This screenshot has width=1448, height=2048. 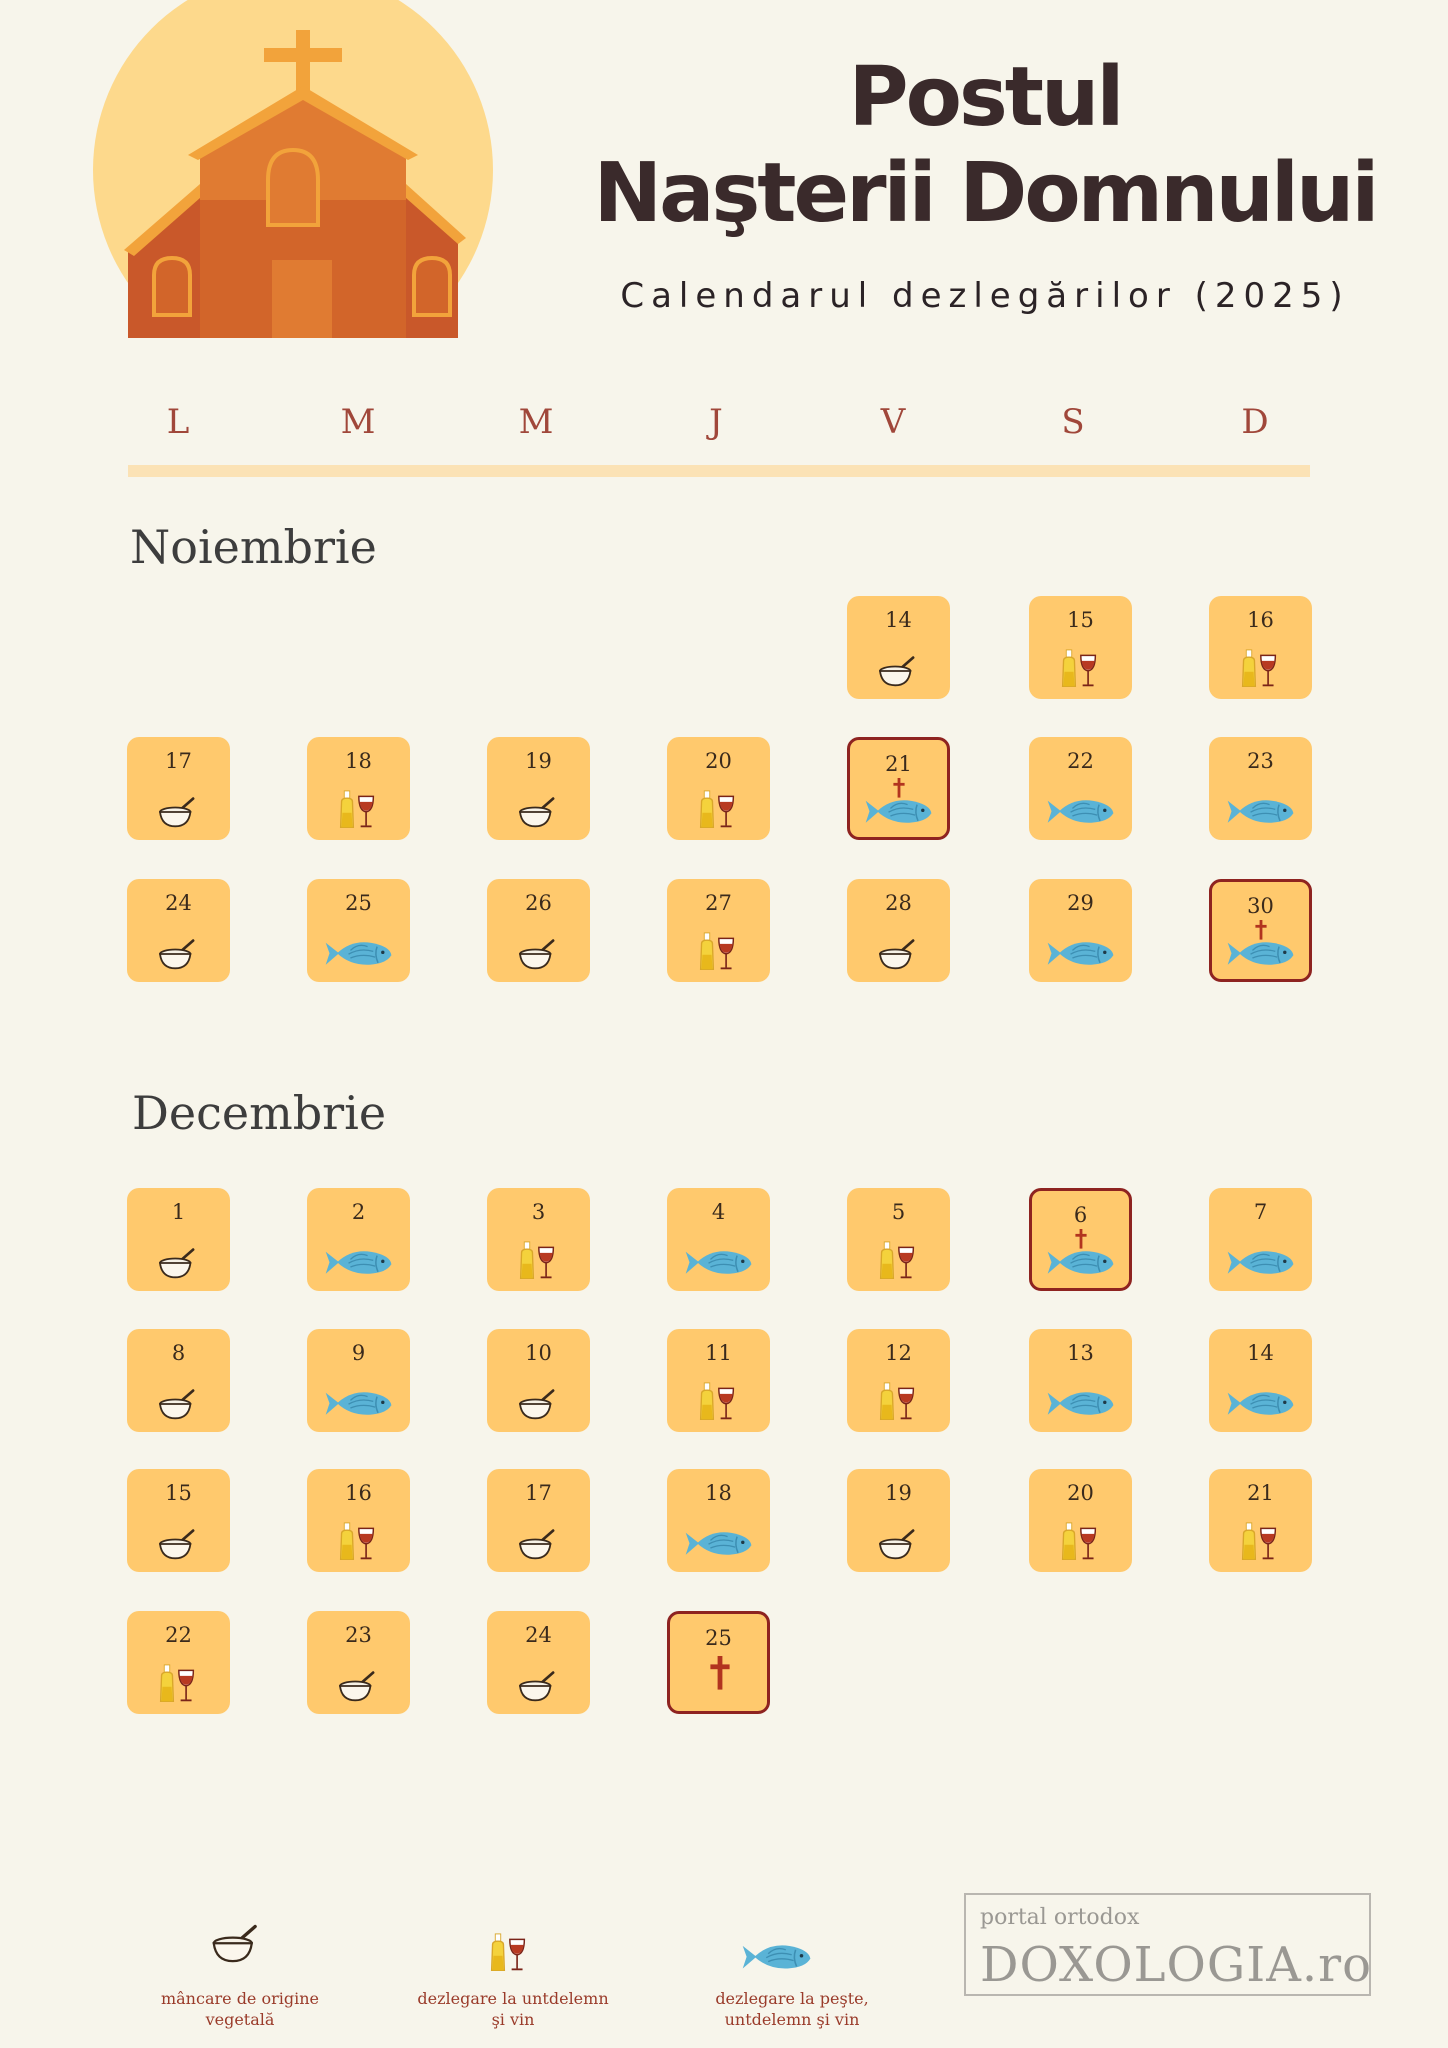 I want to click on day-number: 26, so click(x=538, y=903).